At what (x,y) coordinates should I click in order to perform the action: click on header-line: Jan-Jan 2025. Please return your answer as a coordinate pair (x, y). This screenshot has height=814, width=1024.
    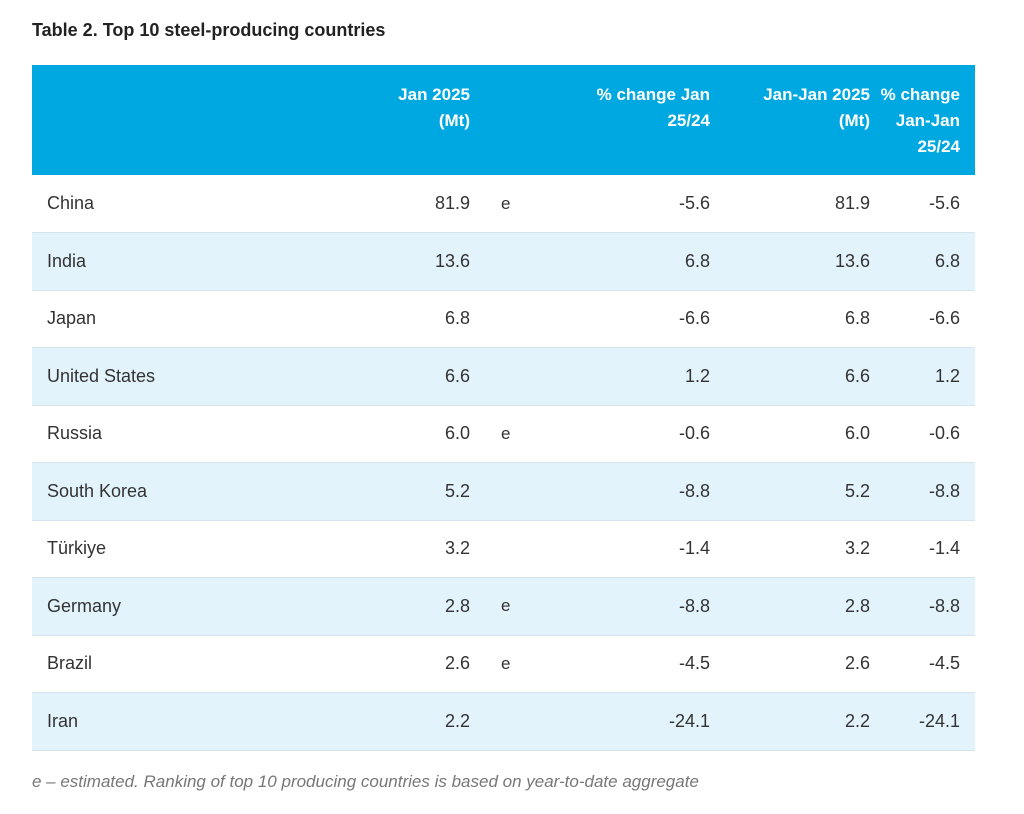
    Looking at the image, I should click on (816, 94).